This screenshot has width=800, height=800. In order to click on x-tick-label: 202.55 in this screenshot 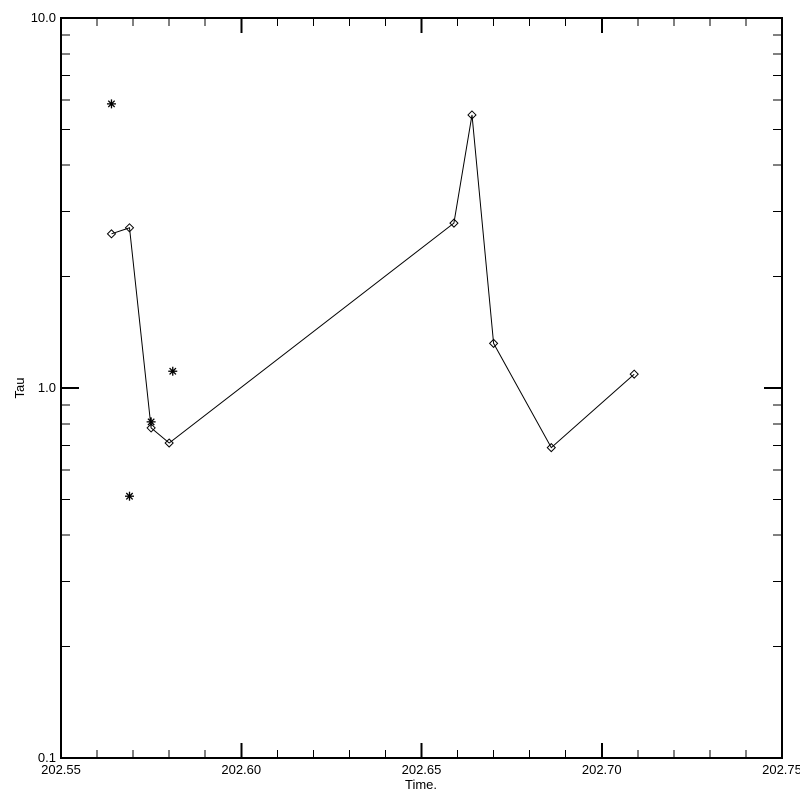, I will do `click(61, 769)`.